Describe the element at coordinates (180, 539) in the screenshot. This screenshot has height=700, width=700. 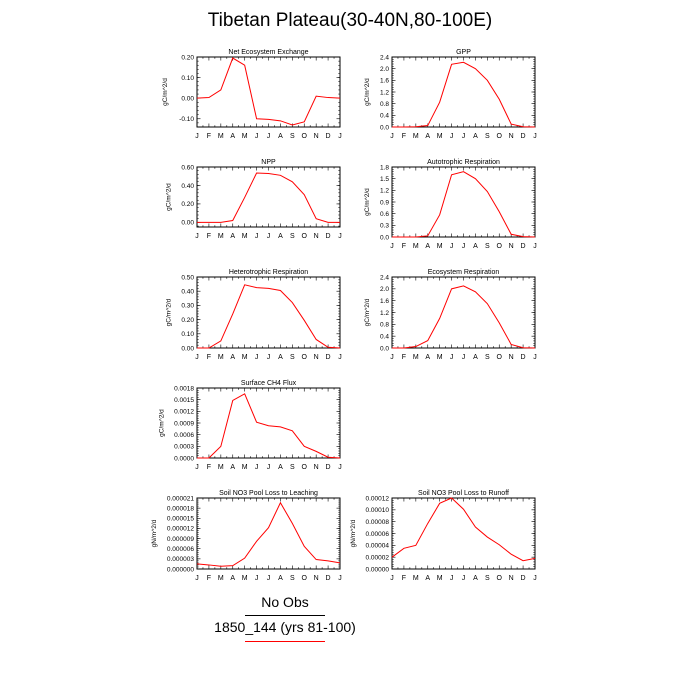
I see `y-tick-label: 0.000009` at that location.